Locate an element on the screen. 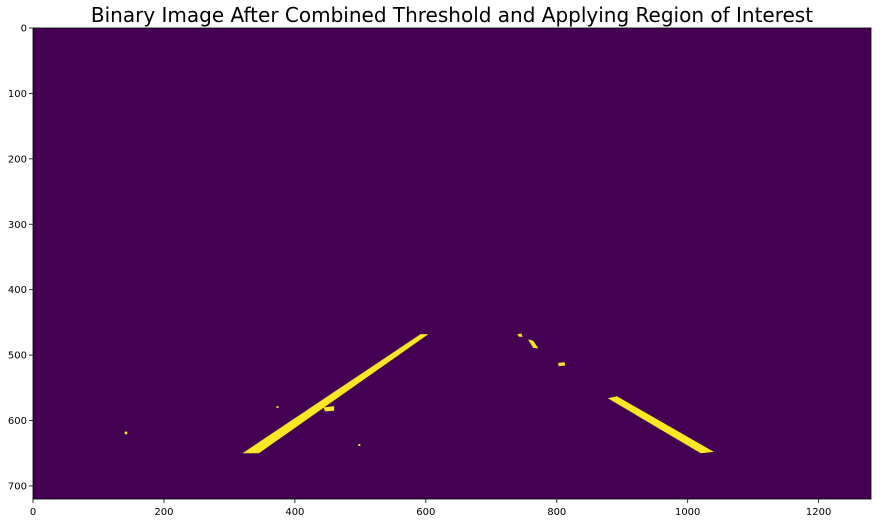  x-tick-label: 1000 is located at coordinates (687, 512).